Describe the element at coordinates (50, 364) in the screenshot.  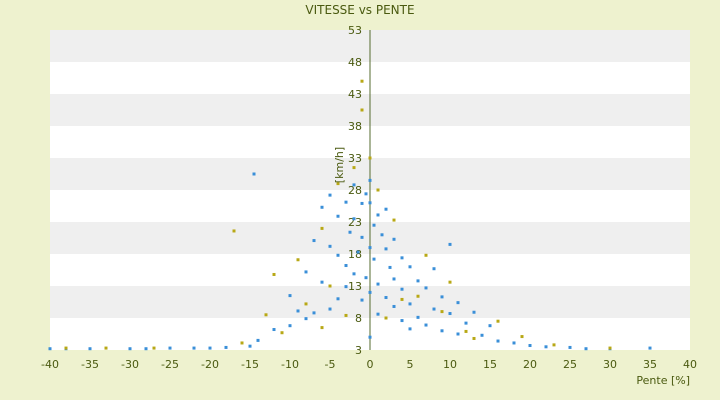
I see `x-tick-label: -40` at that location.